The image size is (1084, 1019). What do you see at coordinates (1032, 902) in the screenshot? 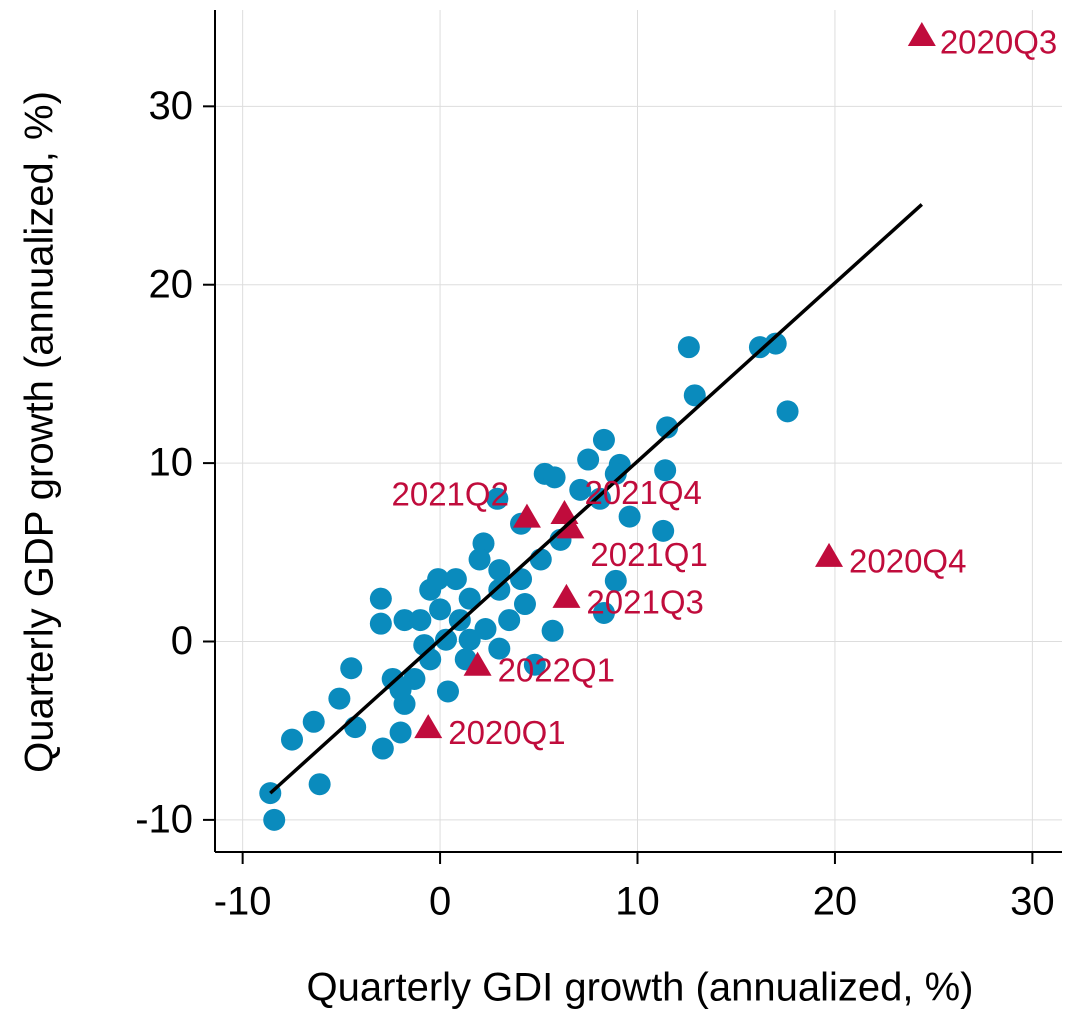
I see `x-tick-label: 30` at bounding box center [1032, 902].